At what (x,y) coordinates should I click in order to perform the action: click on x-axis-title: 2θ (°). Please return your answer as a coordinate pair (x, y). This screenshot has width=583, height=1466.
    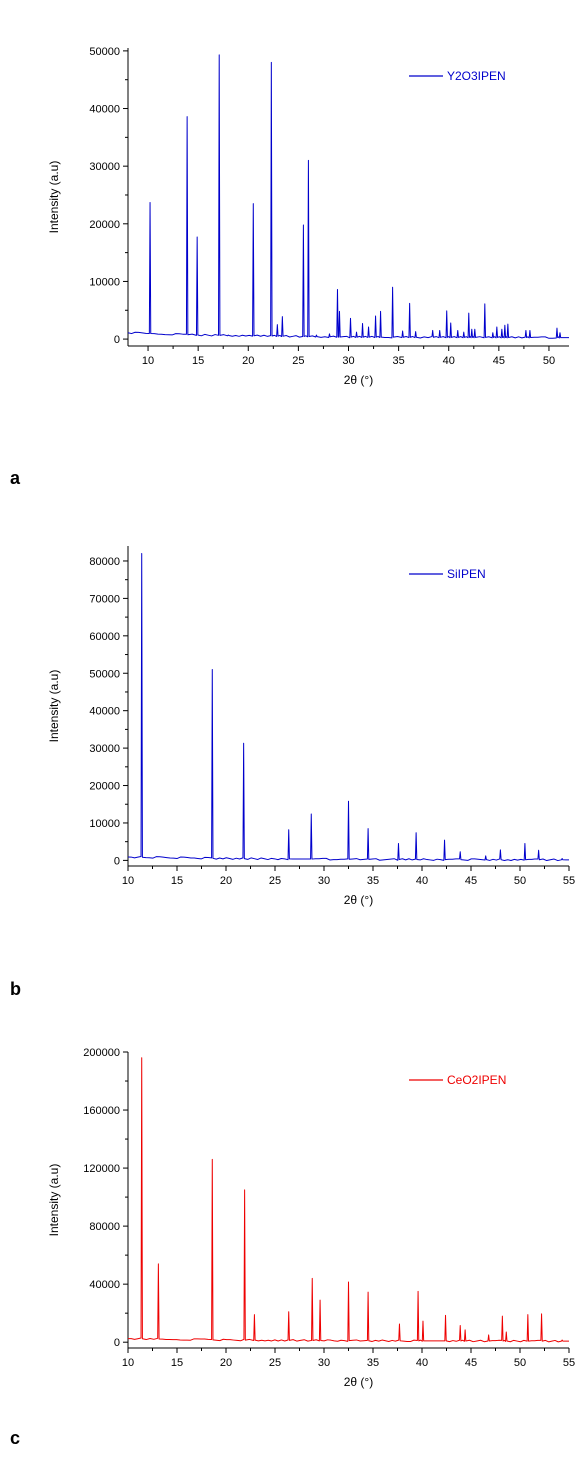
    Looking at the image, I should click on (358, 1382).